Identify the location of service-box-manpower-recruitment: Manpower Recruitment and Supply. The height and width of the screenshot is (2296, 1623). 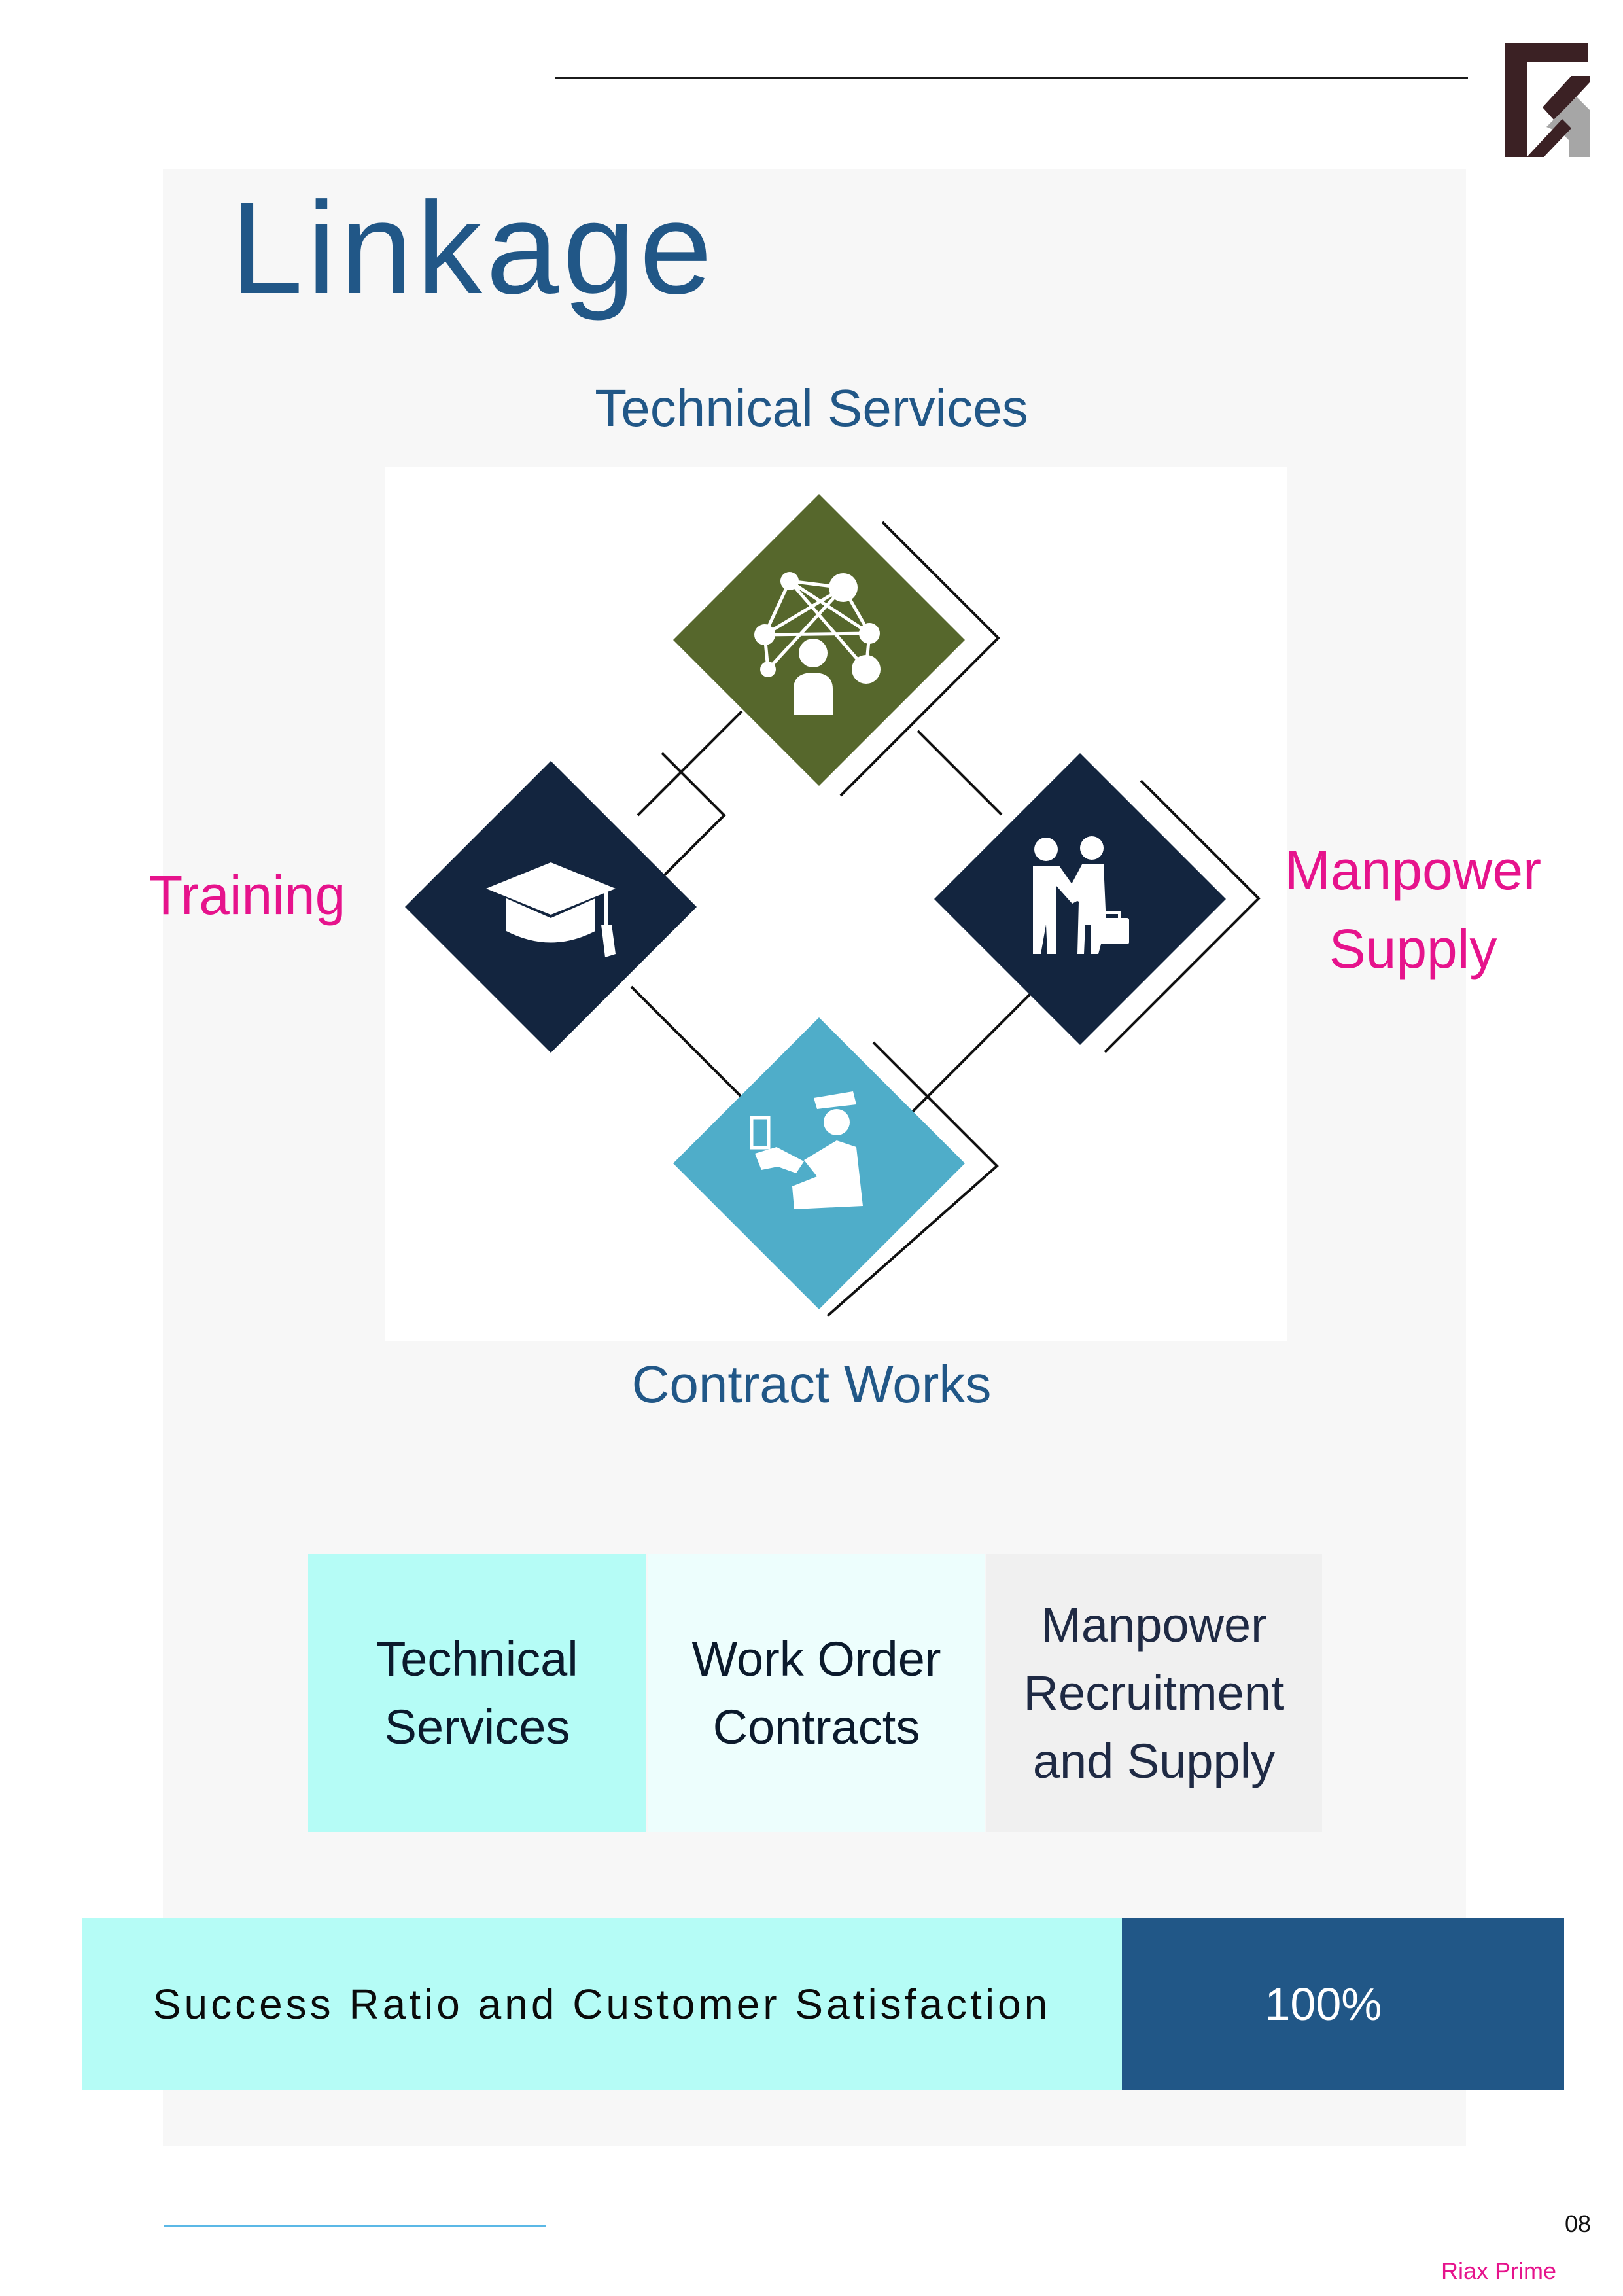
(1154, 1693).